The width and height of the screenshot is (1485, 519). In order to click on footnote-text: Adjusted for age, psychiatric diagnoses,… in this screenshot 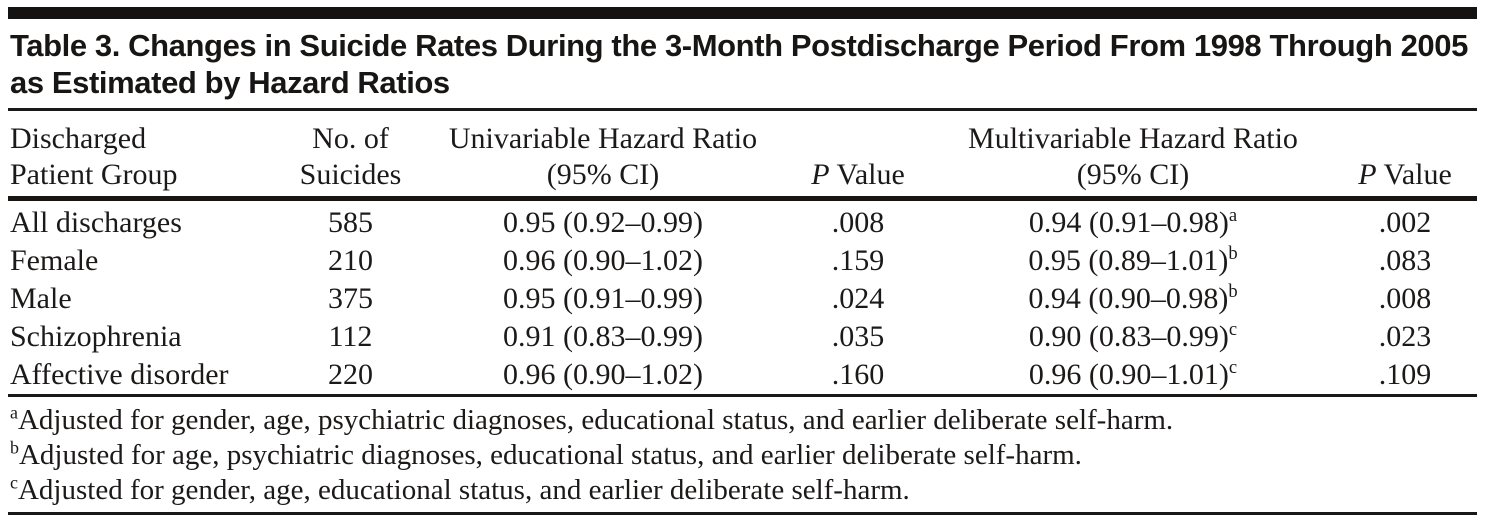, I will do `click(550, 455)`.